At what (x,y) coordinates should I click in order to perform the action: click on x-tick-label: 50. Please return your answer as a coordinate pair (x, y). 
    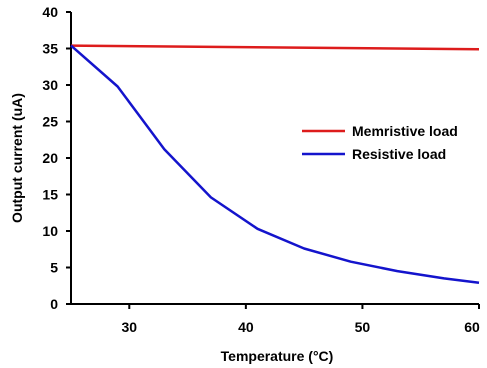
    Looking at the image, I should click on (363, 327).